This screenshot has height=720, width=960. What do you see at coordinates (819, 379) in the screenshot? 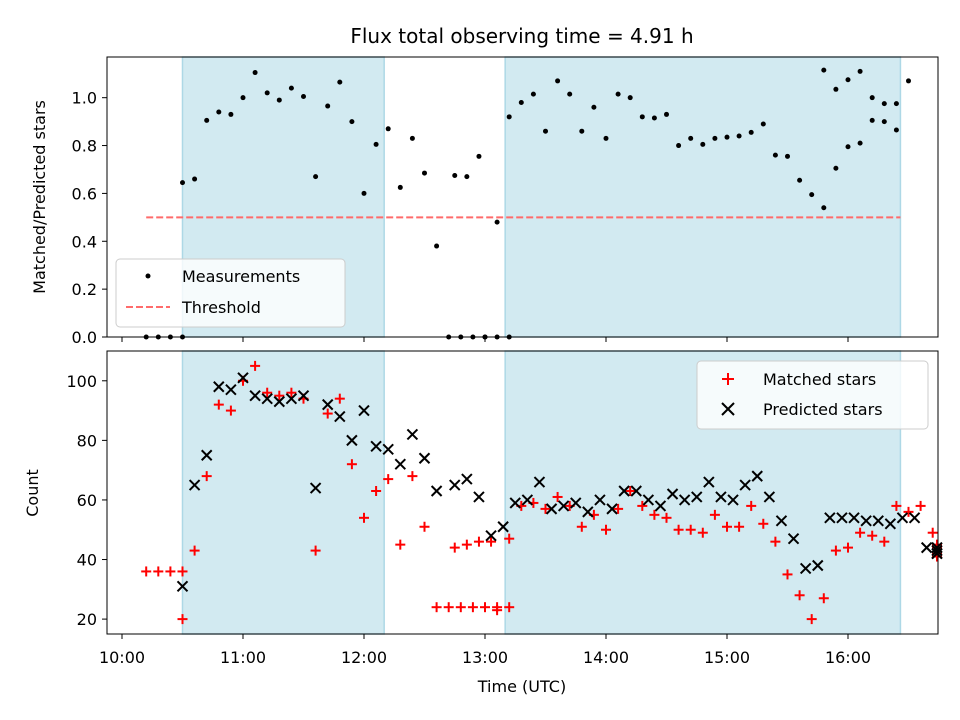
I see `legend-matched-label: Matched stars` at bounding box center [819, 379].